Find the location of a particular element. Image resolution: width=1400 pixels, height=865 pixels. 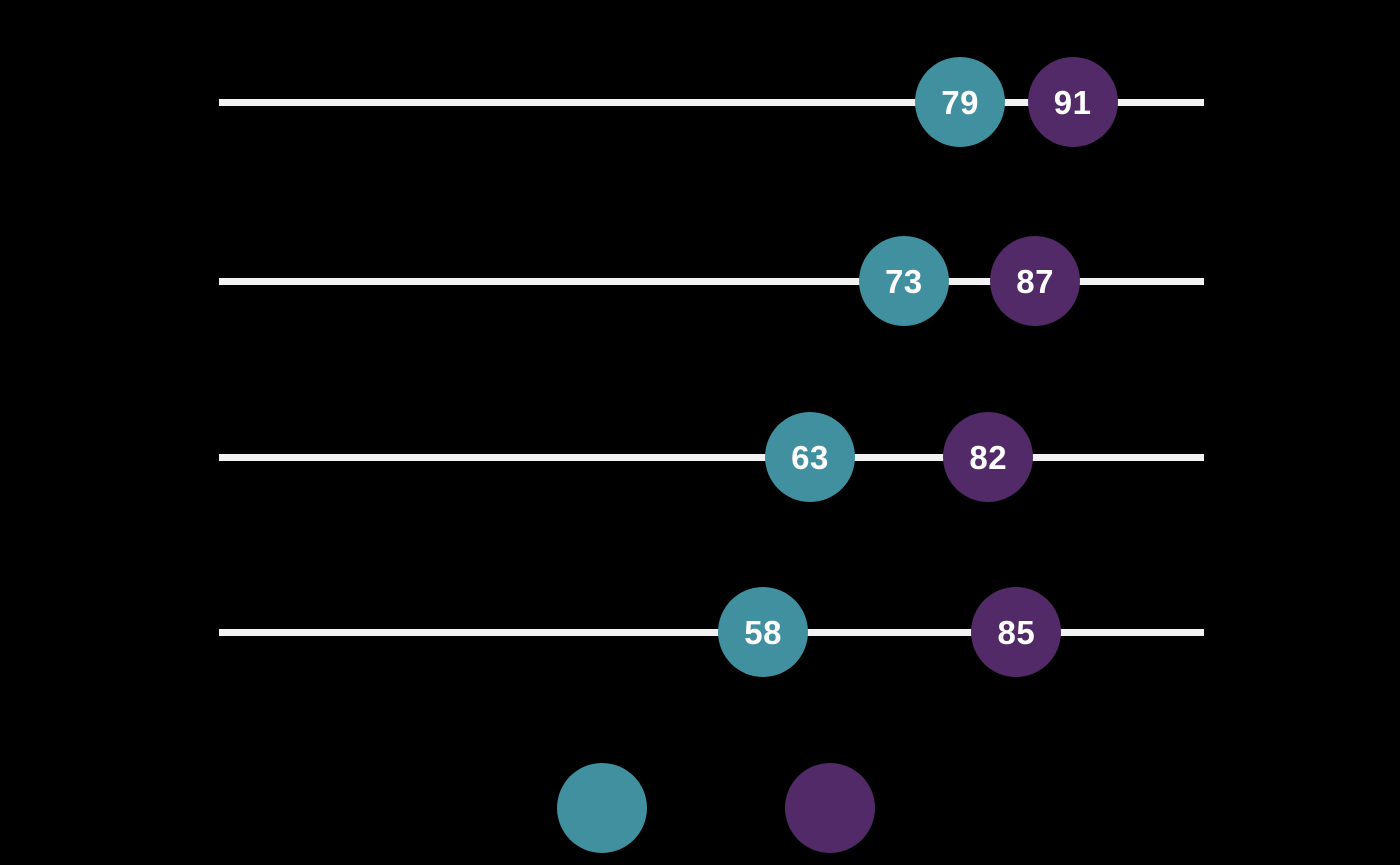

purple-data-point: 91 is located at coordinates (1072, 102).